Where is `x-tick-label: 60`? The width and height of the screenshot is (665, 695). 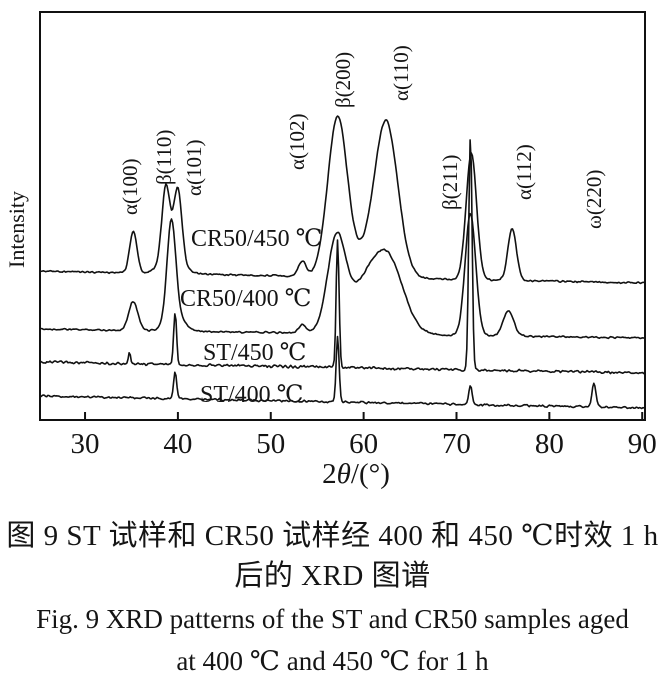 x-tick-label: 60 is located at coordinates (363, 444).